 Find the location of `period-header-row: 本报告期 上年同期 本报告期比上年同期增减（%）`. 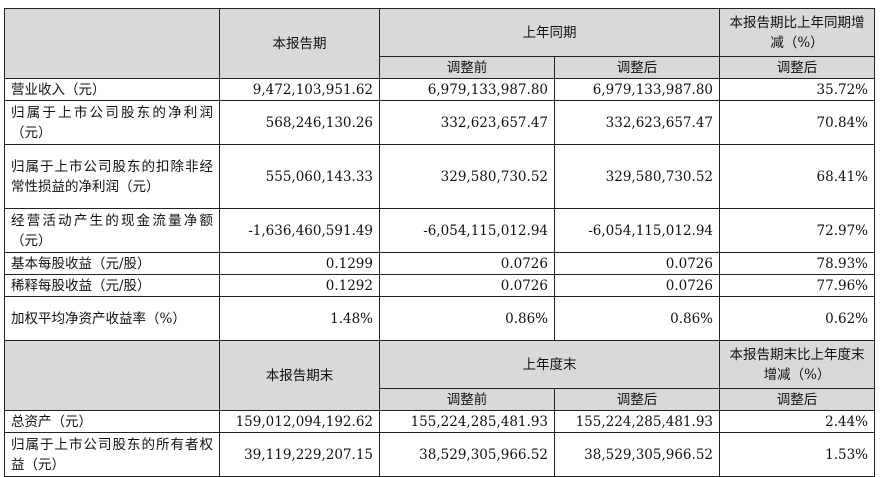

period-header-row: 本报告期 上年同期 本报告期比上年同期增减（%） is located at coordinates (439, 43).